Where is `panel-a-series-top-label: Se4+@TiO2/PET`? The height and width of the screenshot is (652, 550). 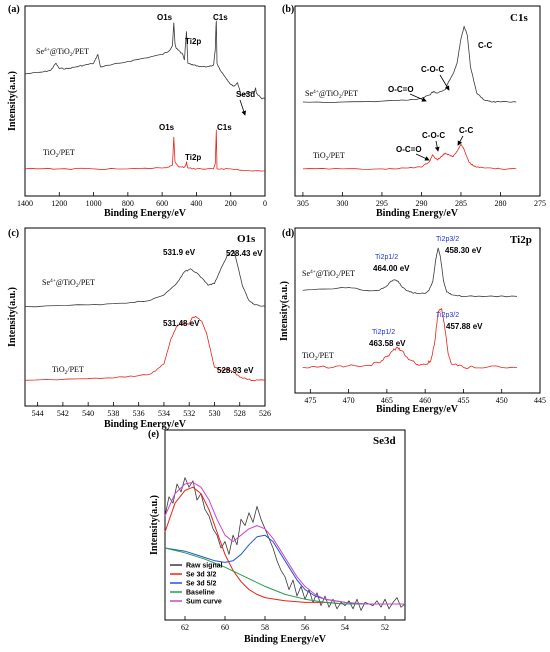
panel-a-series-top-label: Se4+@TiO2/PET is located at coordinates (62, 52).